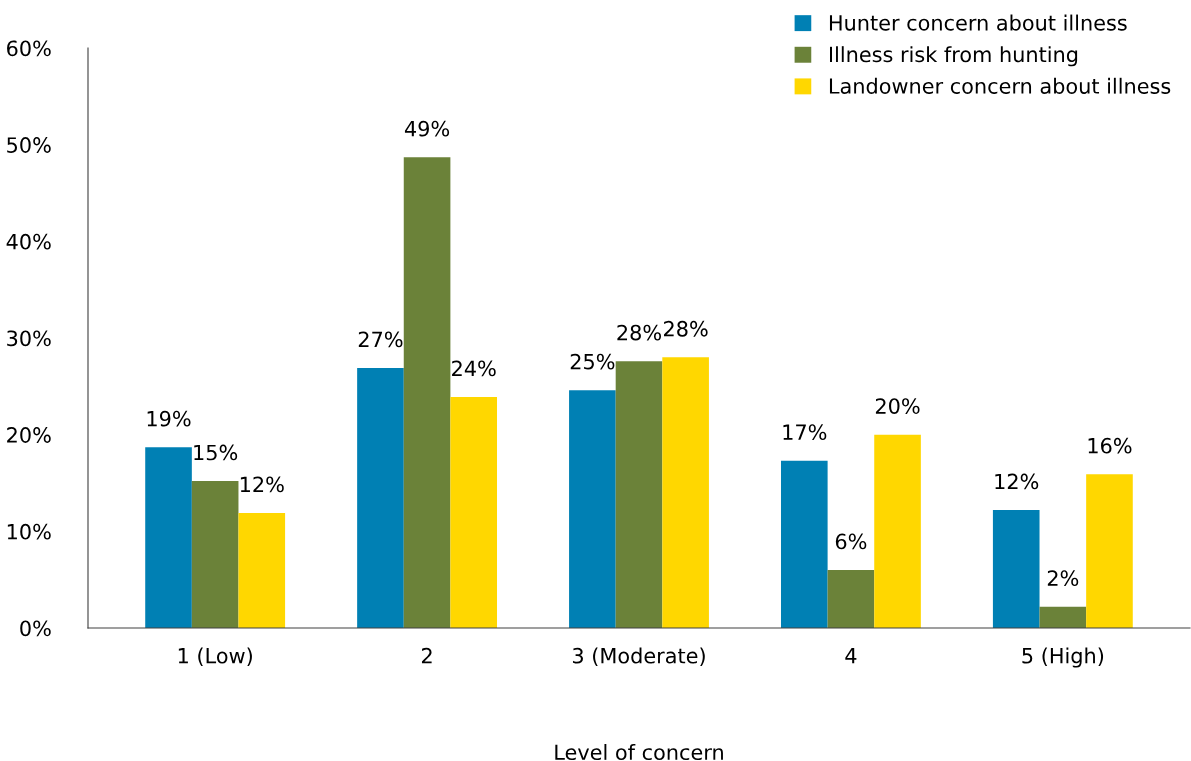 The height and width of the screenshot is (761, 1191). What do you see at coordinates (592, 361) in the screenshot?
I see `data-label: 25%` at bounding box center [592, 361].